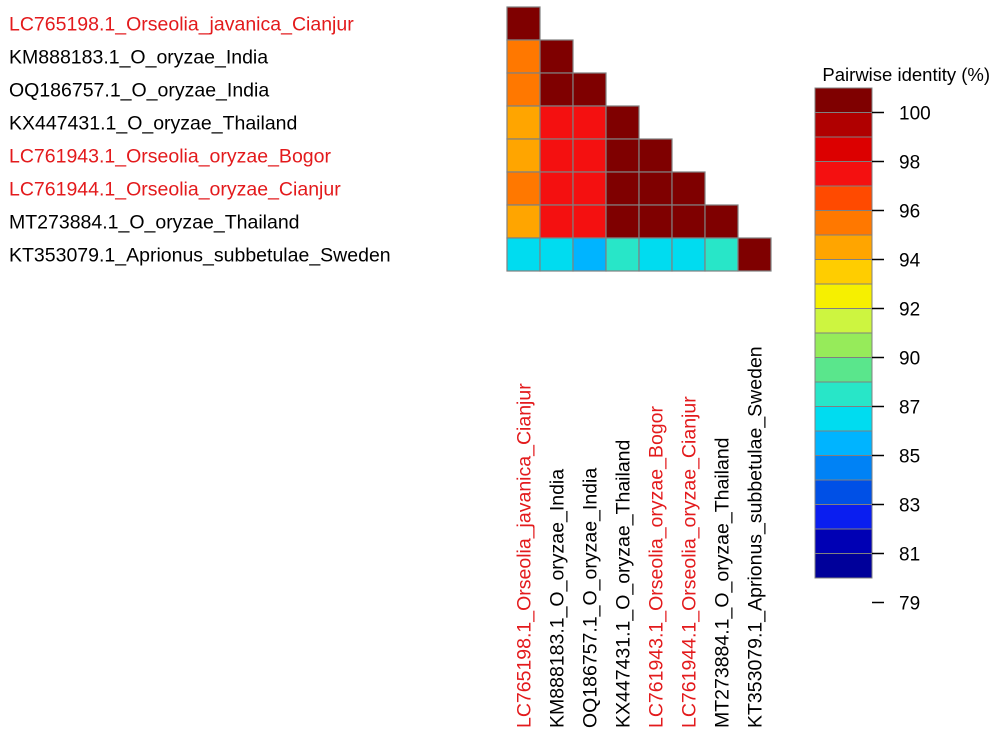 Image resolution: width=995 pixels, height=734 pixels. I want to click on column-label: OQ186757.1_O_oryzae_India, so click(591, 598).